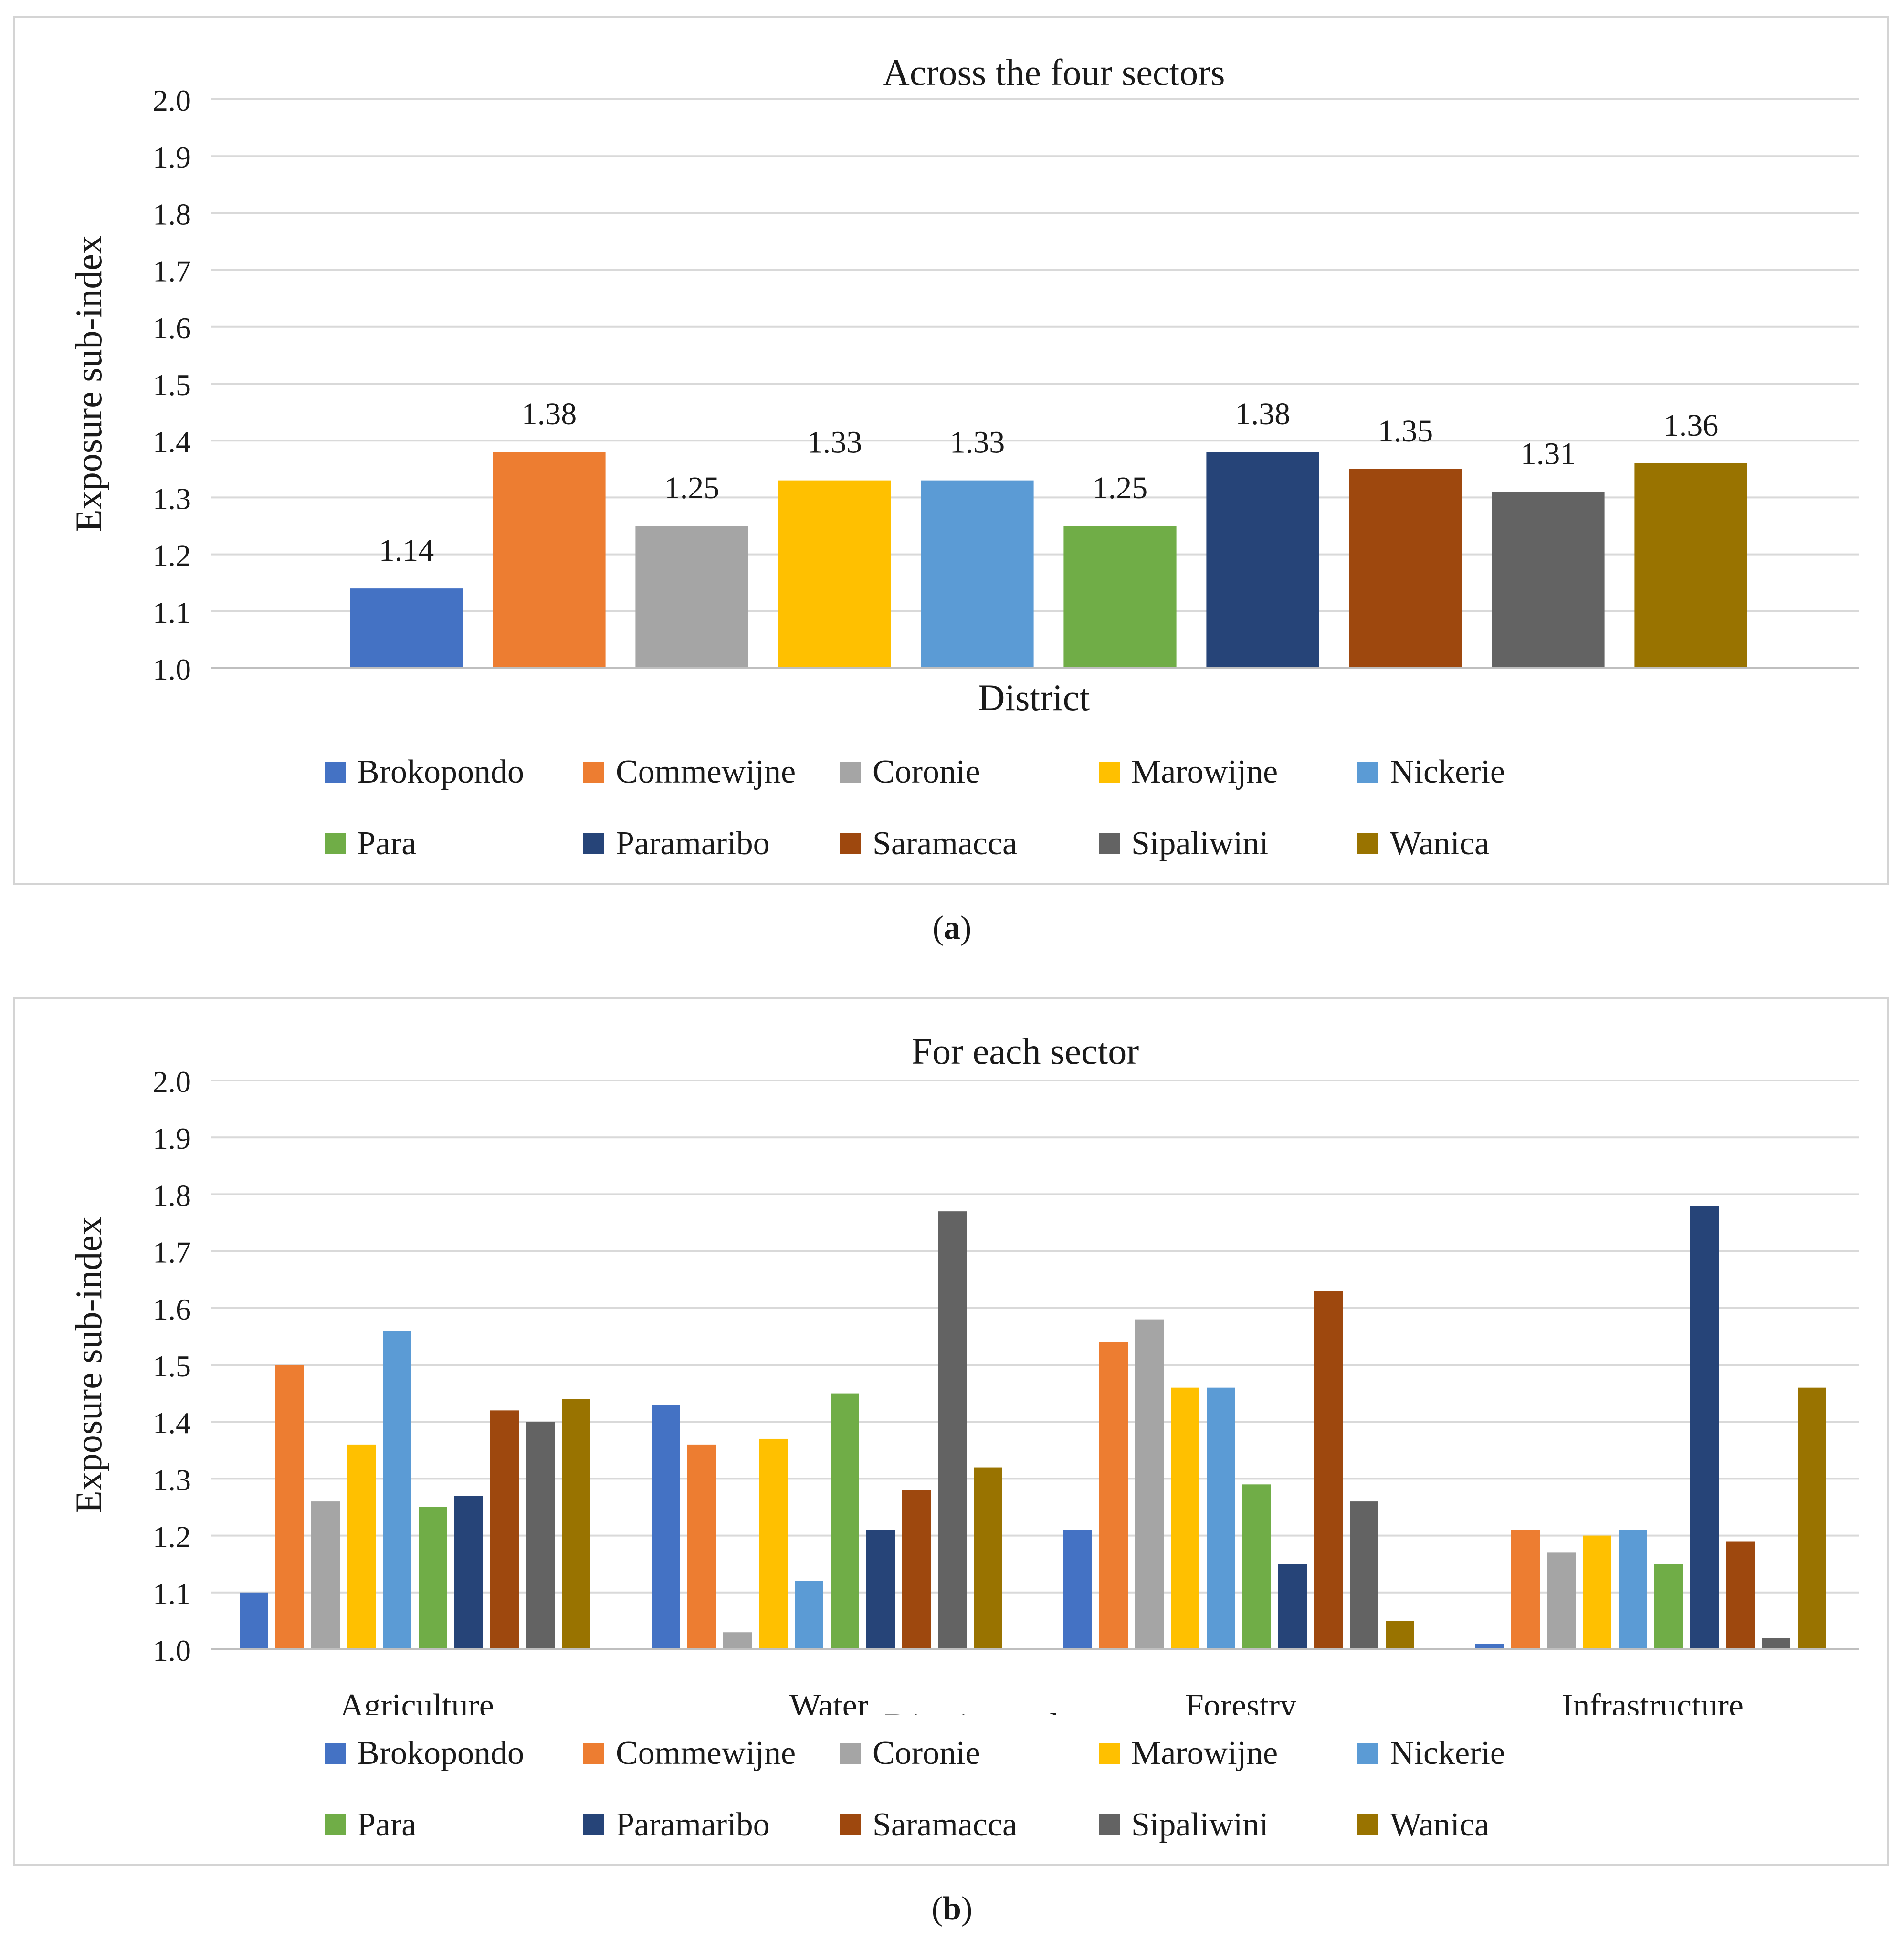 The height and width of the screenshot is (1940, 1904). Describe the element at coordinates (417, 1701) in the screenshot. I see `x-tick-label: Agriculture` at that location.